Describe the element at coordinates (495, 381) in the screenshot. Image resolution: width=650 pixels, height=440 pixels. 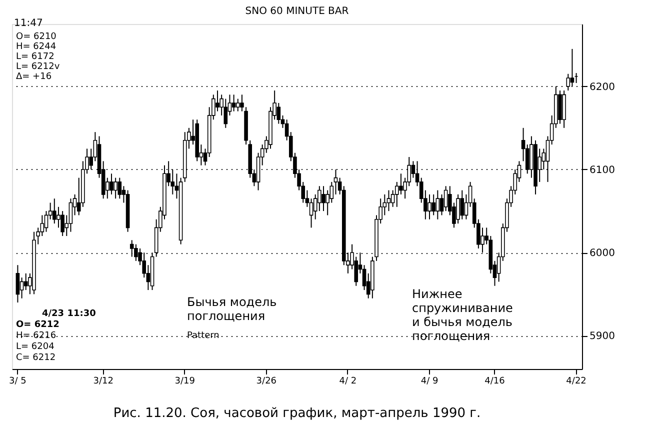
I see `x-tick-label: 4/16` at that location.